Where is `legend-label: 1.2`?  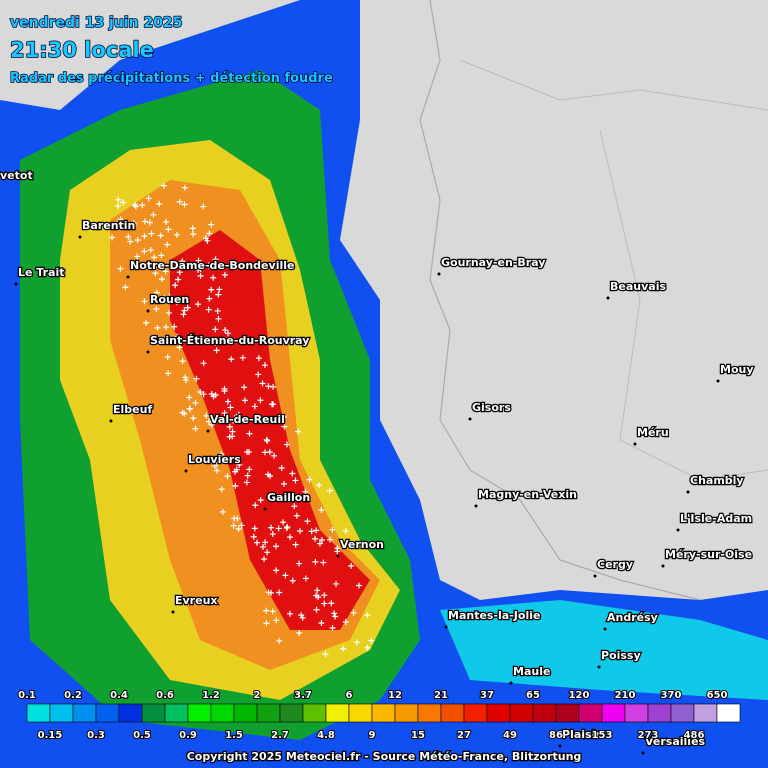 legend-label: 1.2 is located at coordinates (211, 695).